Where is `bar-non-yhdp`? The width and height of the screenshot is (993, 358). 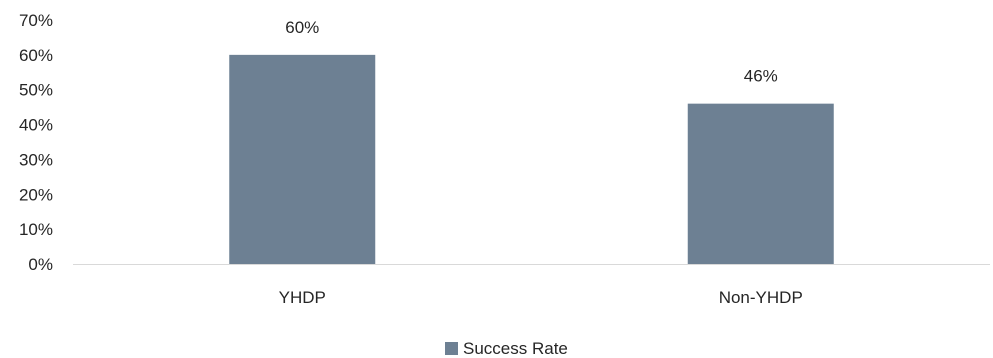 bar-non-yhdp is located at coordinates (760, 184).